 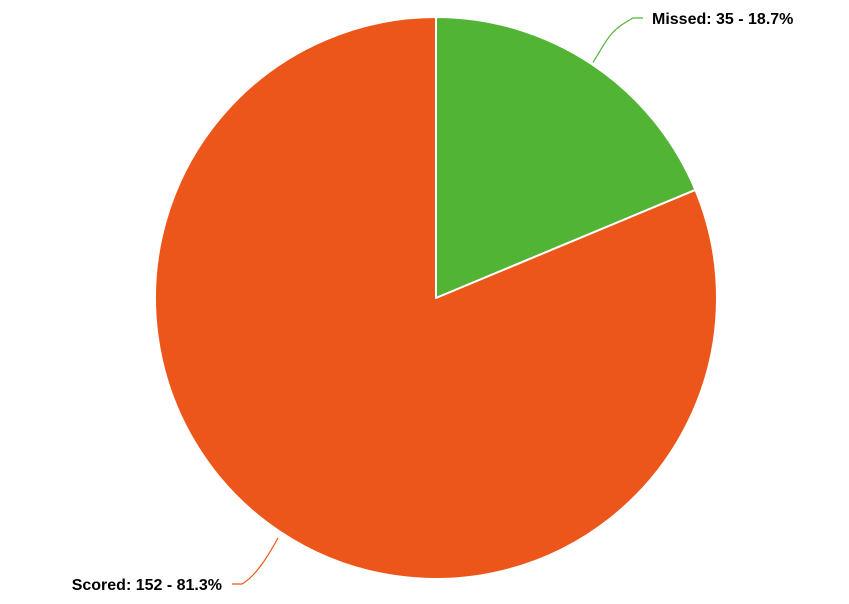 I want to click on missed-leader-line, so click(x=617, y=40).